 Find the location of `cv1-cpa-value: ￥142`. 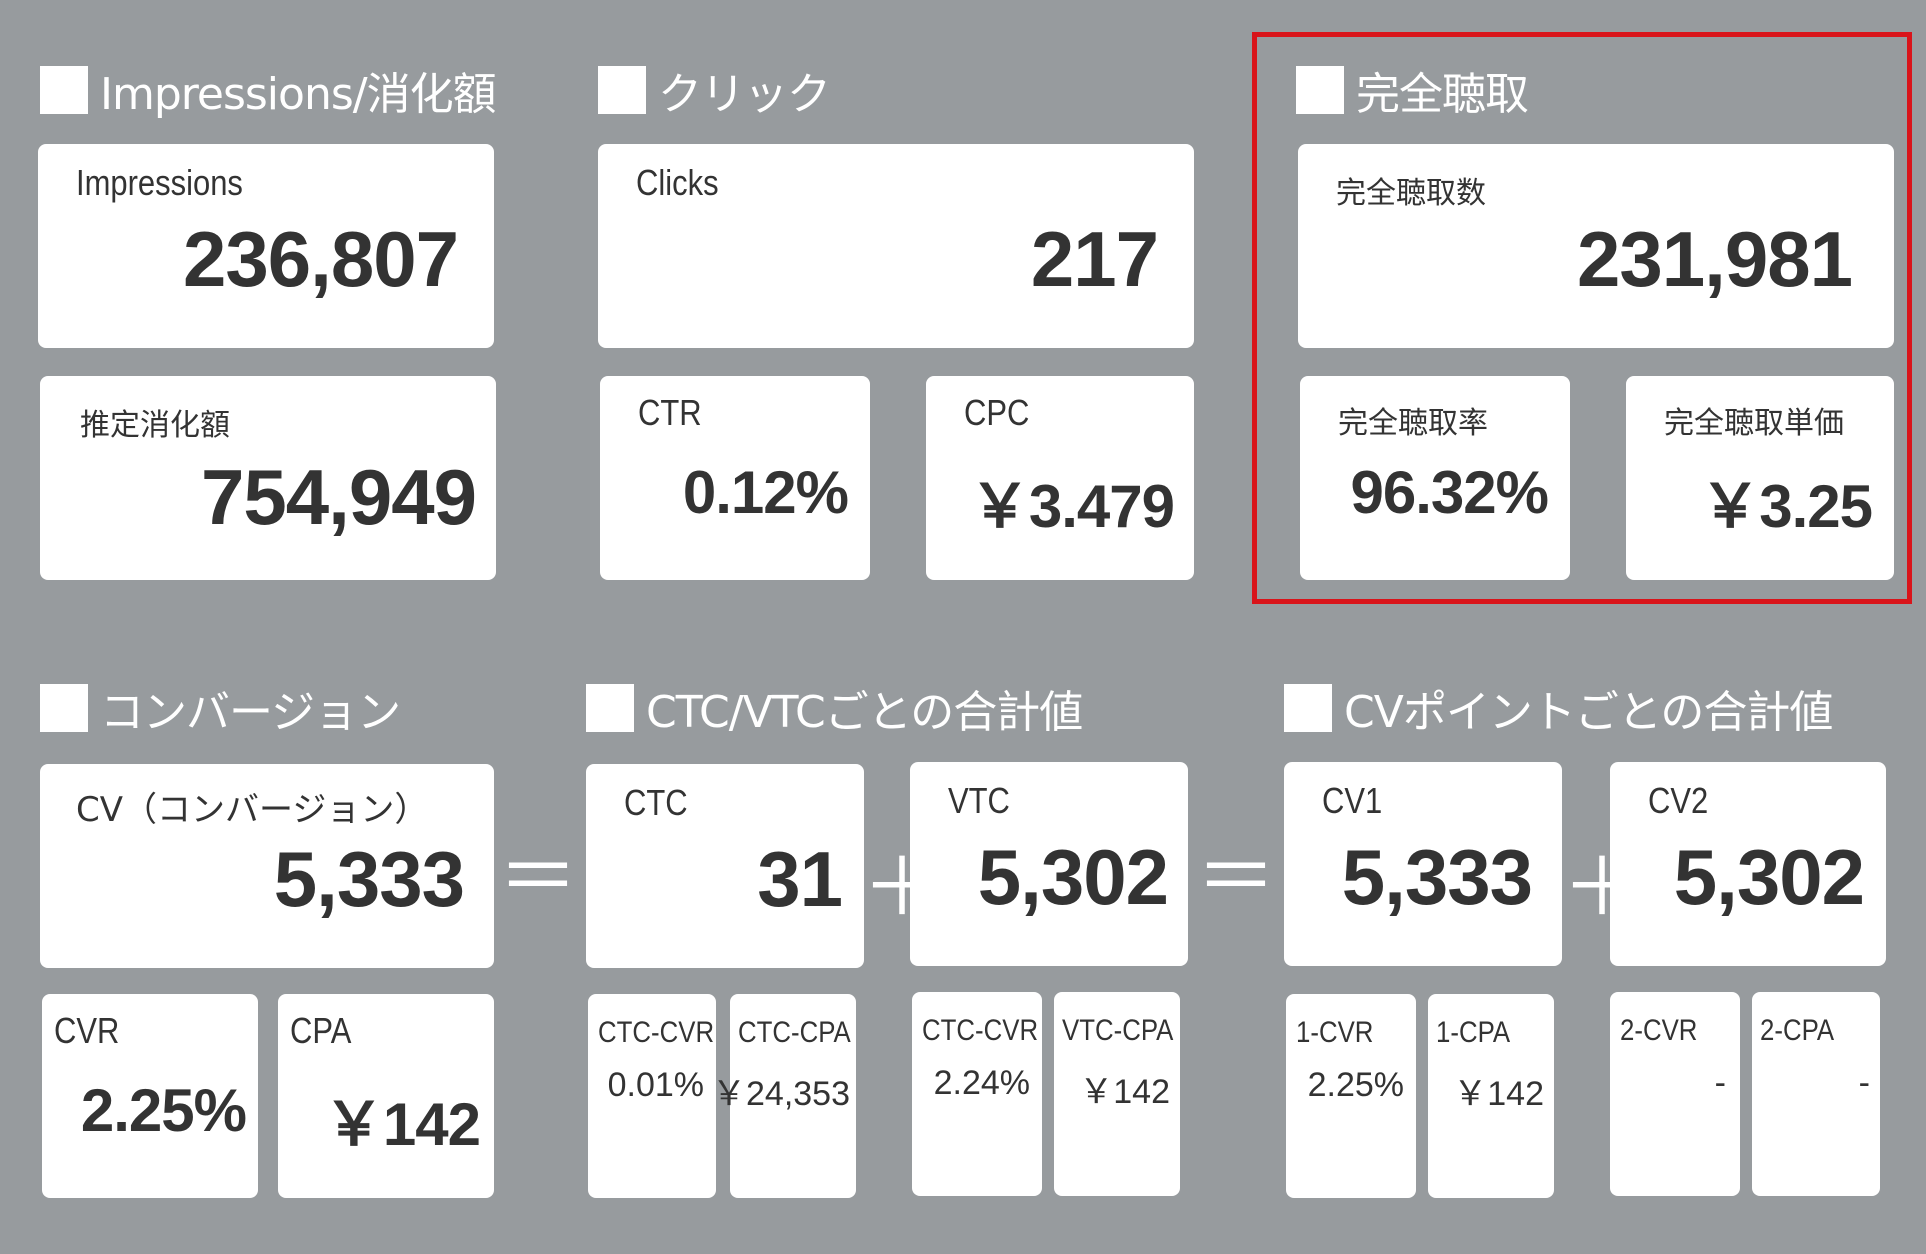

cv1-cpa-value: ￥142 is located at coordinates (1498, 1094).